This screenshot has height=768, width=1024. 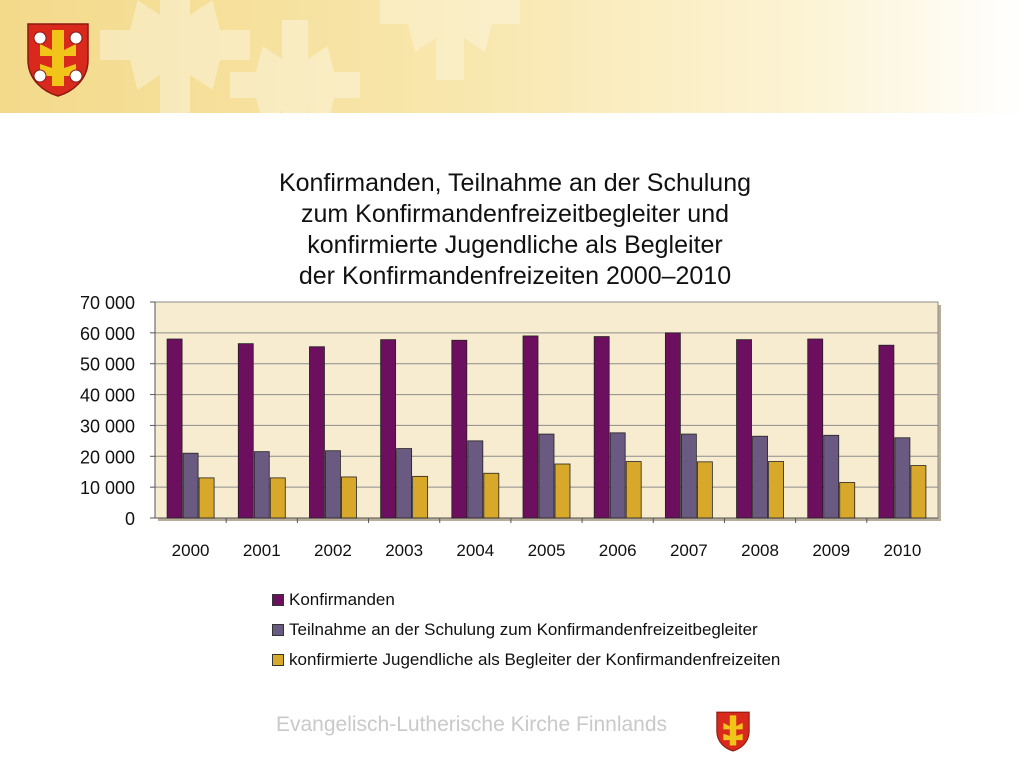 I want to click on footer-organization-name: Evangelisch-Lutherische Kirche Finnlands, so click(x=472, y=724).